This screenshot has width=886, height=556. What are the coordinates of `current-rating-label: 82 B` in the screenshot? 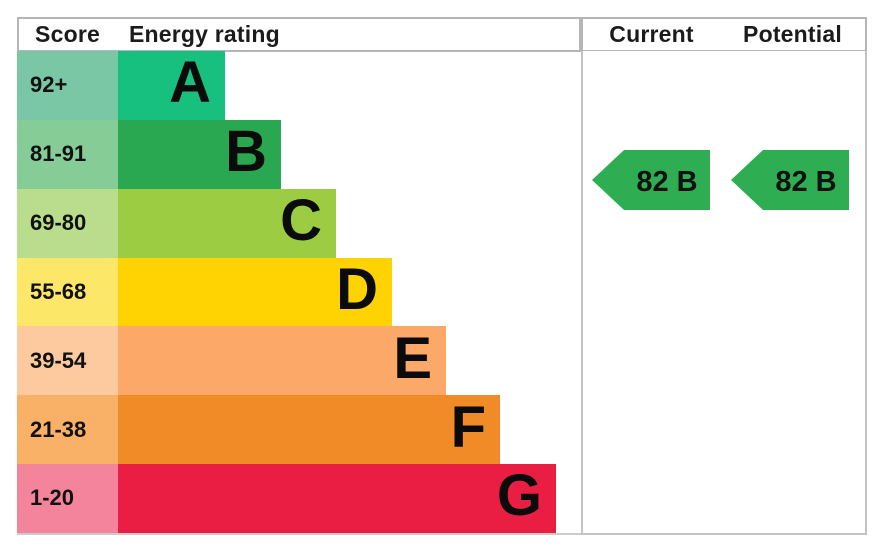 It's located at (666, 182).